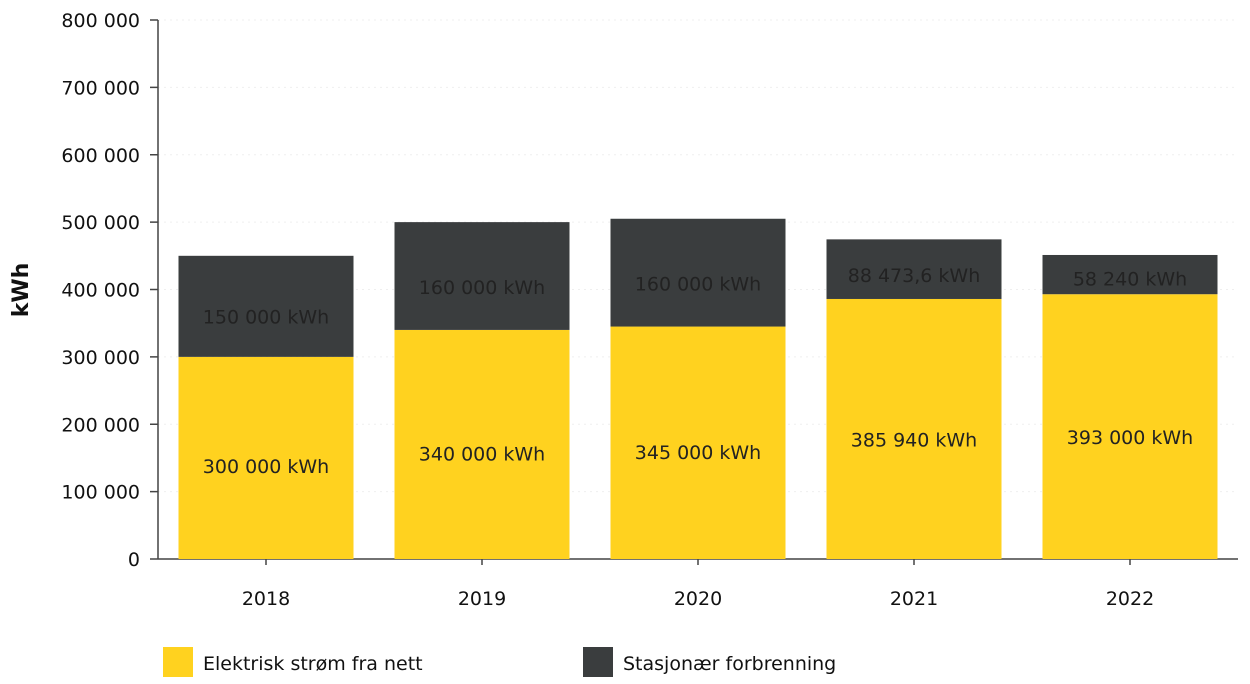 This screenshot has height=684, width=1250. Describe the element at coordinates (100, 21) in the screenshot. I see `y-tick-label: 800 000` at that location.